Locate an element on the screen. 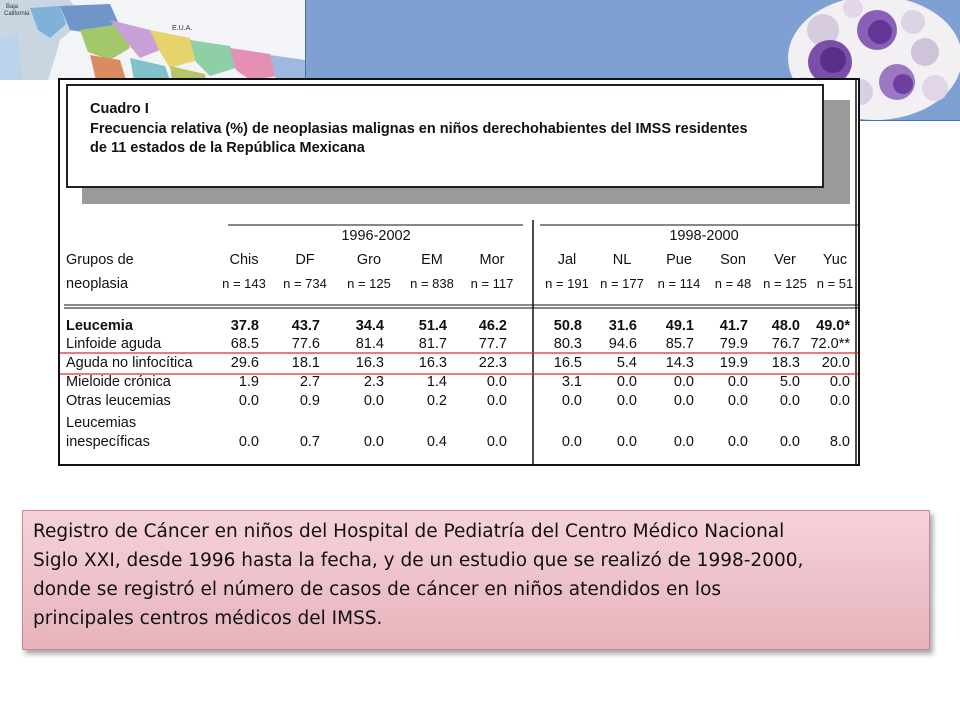 This screenshot has height=720, width=960. cell-value: 34.4 is located at coordinates (370, 326).